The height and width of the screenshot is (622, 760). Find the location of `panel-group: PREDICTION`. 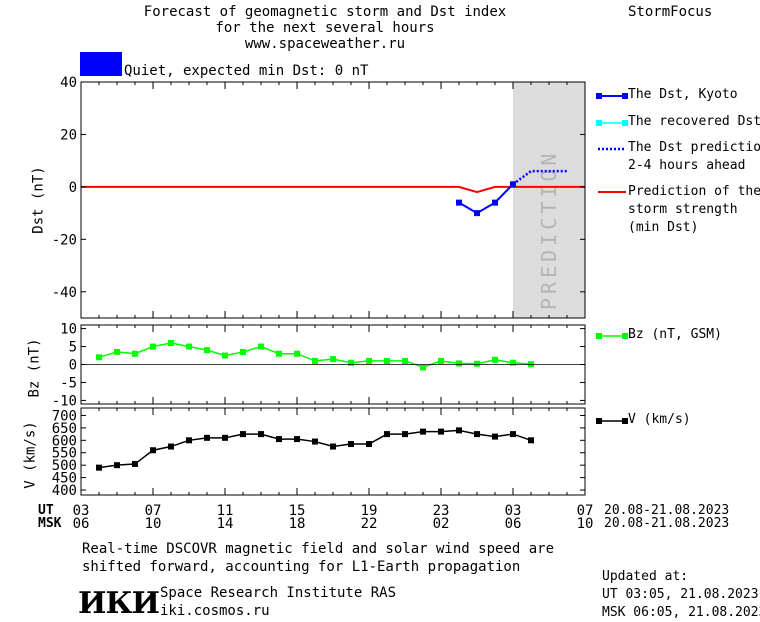

panel-group: PREDICTION is located at coordinates (549, 200).